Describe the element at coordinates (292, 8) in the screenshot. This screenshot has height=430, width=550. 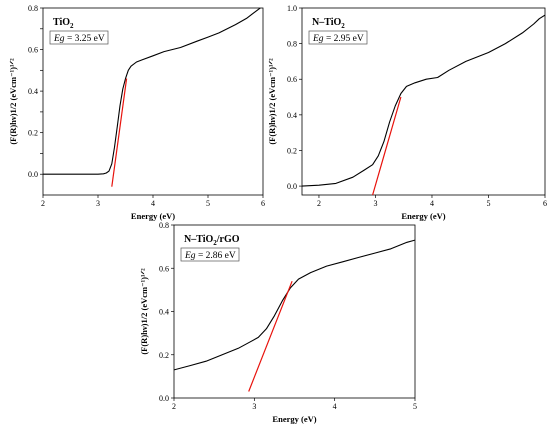
I see `y-tick-label: 1.0` at that location.